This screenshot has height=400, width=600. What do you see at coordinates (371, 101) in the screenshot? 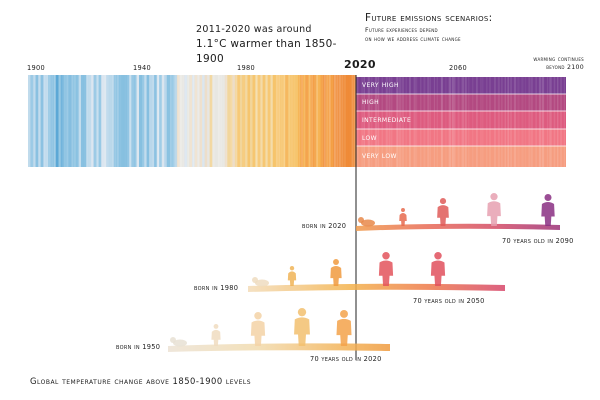
I see `scenario-label-high: high` at bounding box center [371, 101].